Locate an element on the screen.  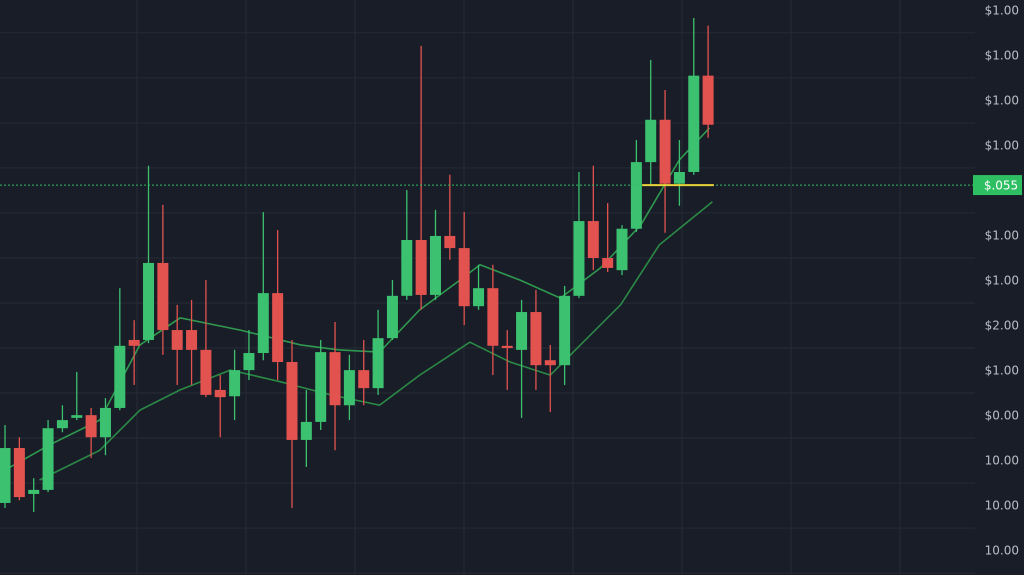
current-price-badge is located at coordinates (997, 185).